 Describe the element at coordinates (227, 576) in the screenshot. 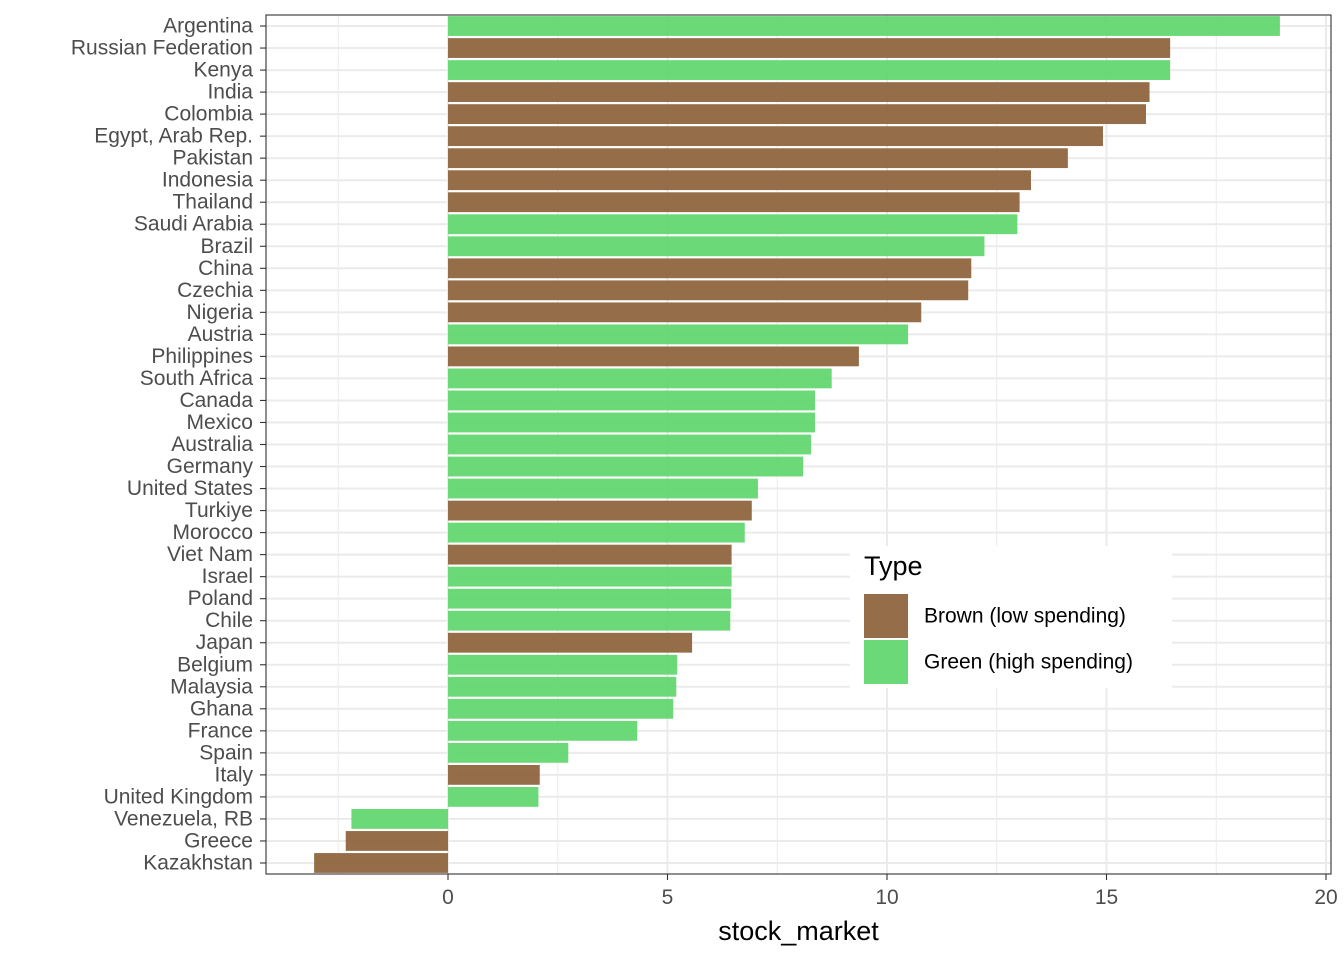

I see `y-tick-label: Israel` at that location.